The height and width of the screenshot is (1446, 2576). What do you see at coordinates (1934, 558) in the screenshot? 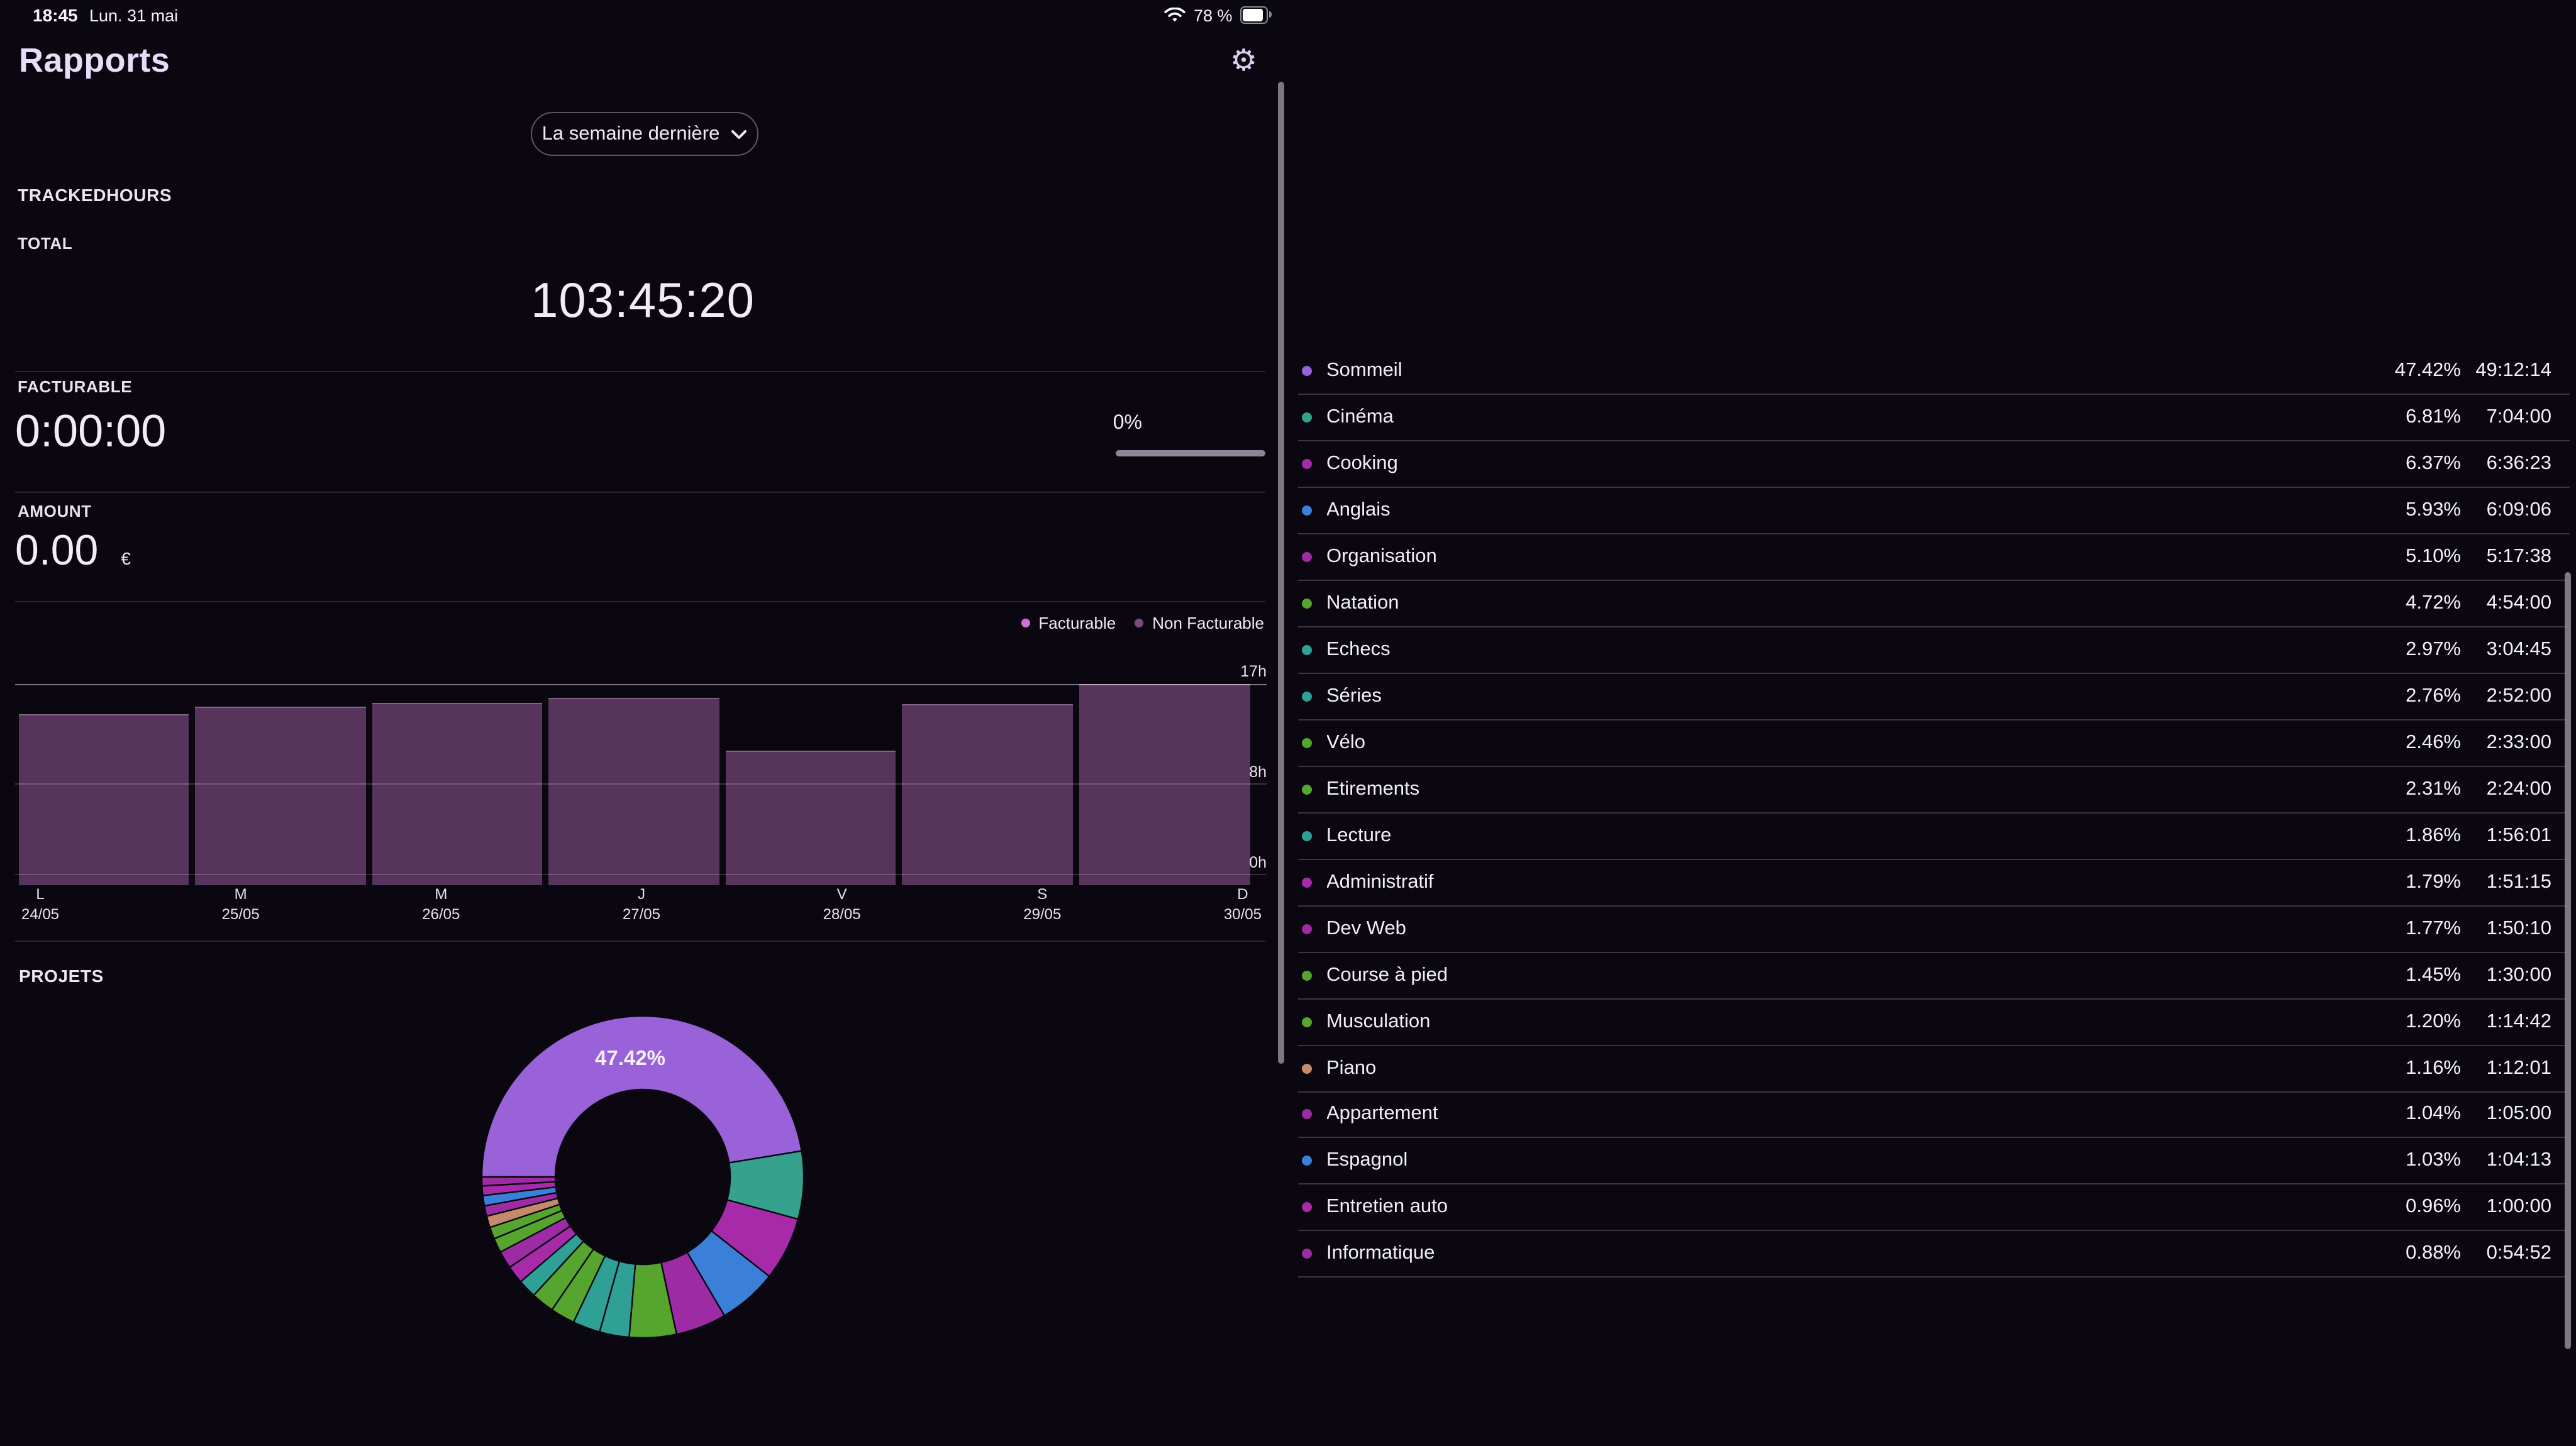
I see `project-row: Organisation 5.10% 5:17:38` at bounding box center [1934, 558].